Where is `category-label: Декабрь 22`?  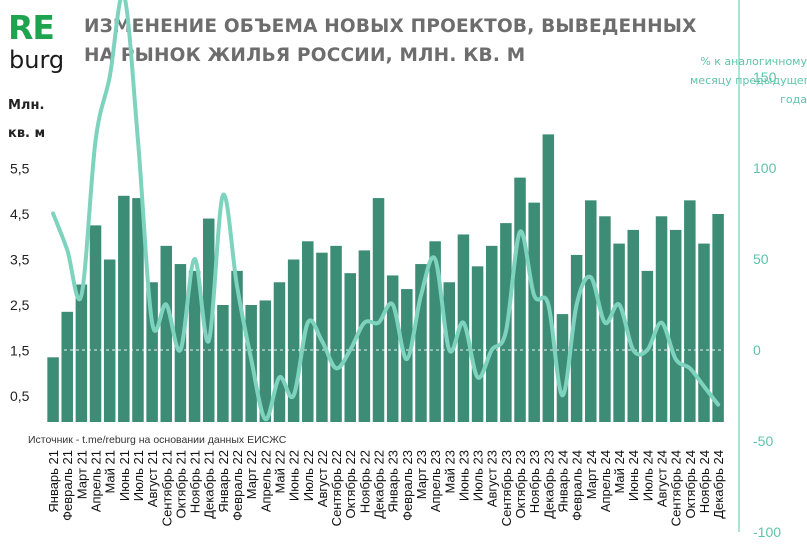
category-label: Декабрь 22 is located at coordinates (379, 484).